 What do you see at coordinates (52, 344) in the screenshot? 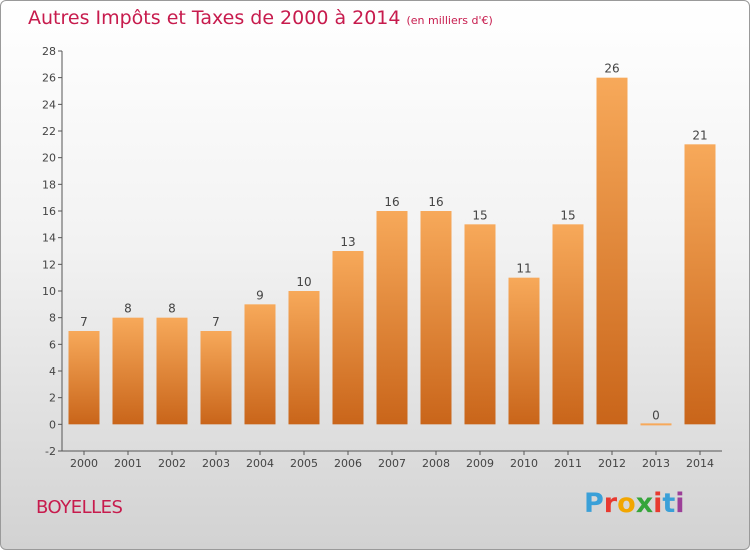
I see `y-tick-label: 6` at bounding box center [52, 344].